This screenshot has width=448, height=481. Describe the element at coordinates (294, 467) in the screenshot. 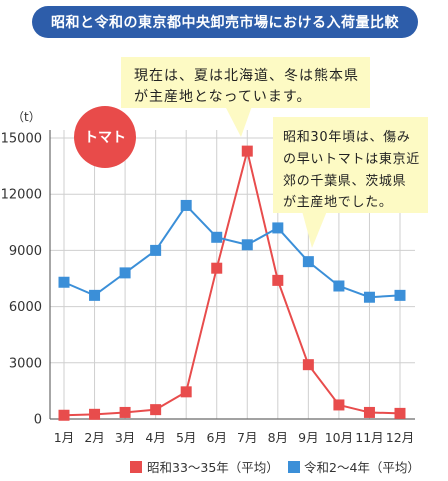

I see `legend-swatch-reiwa` at that location.